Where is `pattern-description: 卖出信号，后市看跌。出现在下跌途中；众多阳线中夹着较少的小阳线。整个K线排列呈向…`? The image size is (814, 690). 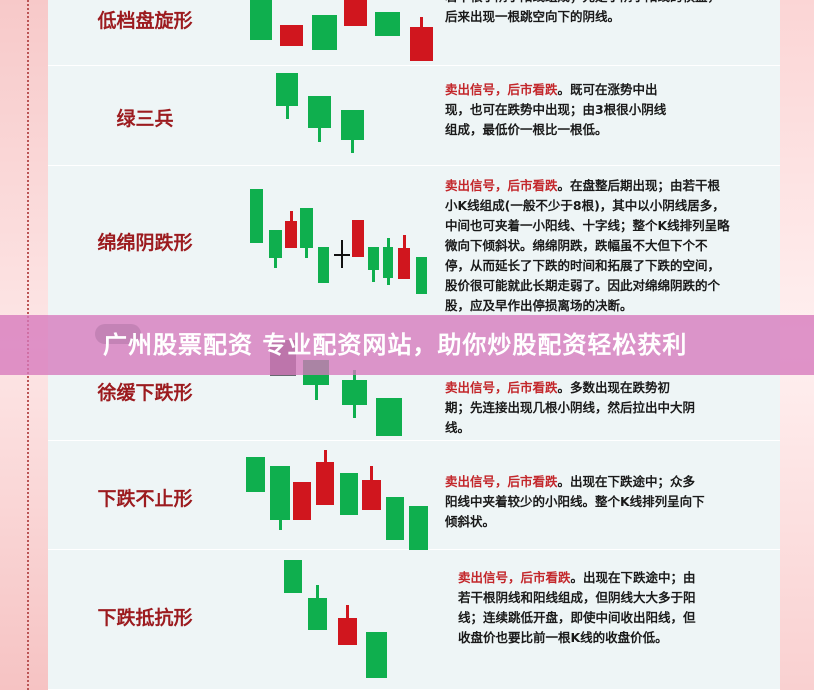
pattern-description: 卖出信号，后市看跌。出现在下跌途中；众多阳线中夹着较少的小阳线。整个K线排列呈向… is located at coordinates (575, 501).